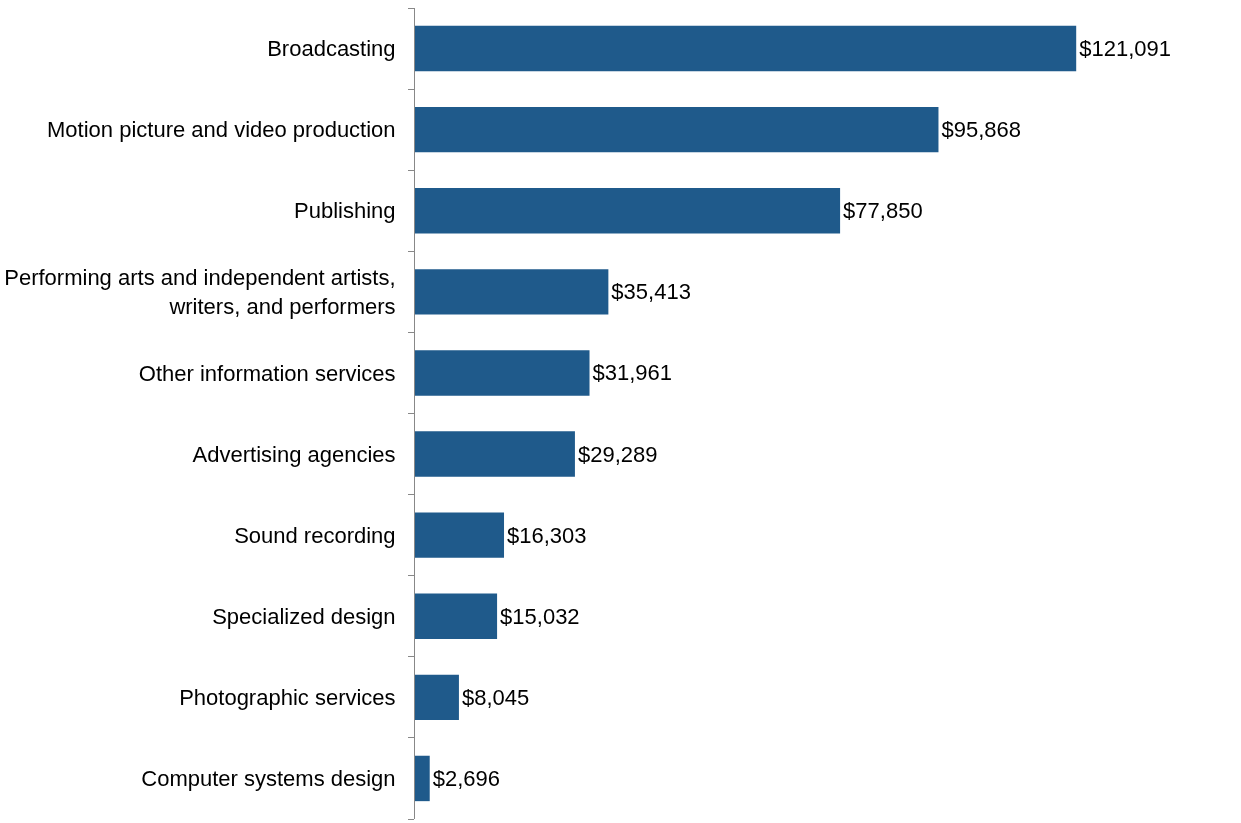 The width and height of the screenshot is (1241, 823). Describe the element at coordinates (981, 130) in the screenshot. I see `data-label: $95,868` at that location.